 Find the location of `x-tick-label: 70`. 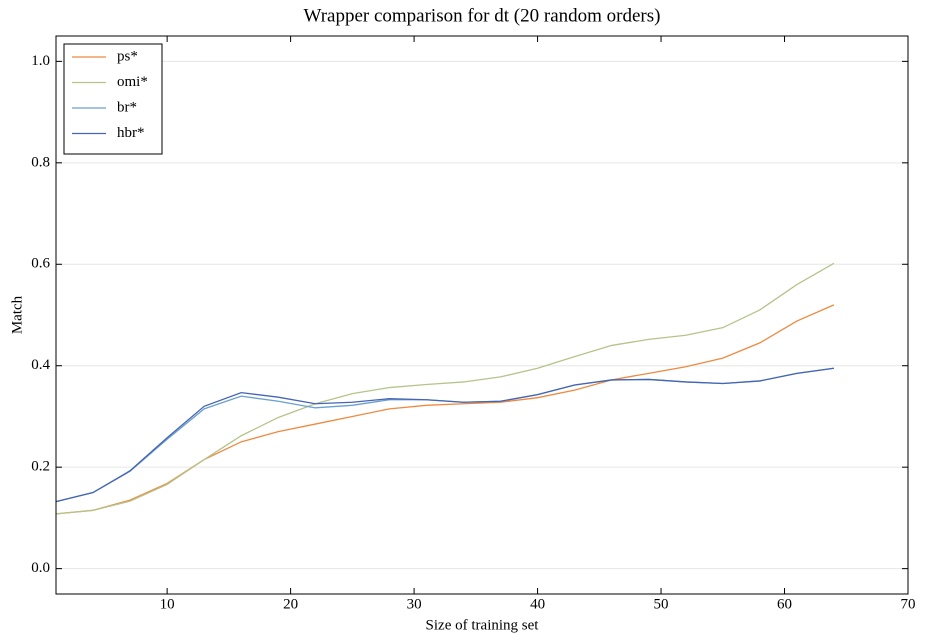

x-tick-label: 70 is located at coordinates (908, 604).